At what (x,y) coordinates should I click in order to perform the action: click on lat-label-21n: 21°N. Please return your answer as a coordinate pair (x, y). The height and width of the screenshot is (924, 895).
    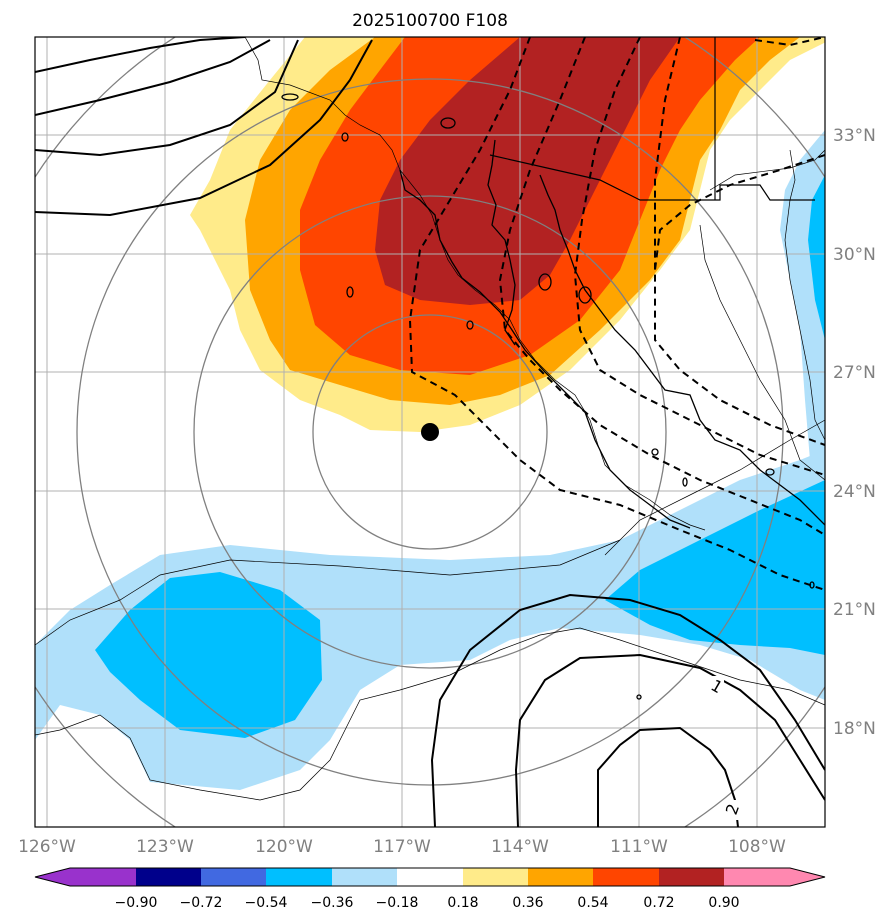
    Looking at the image, I should click on (854, 610).